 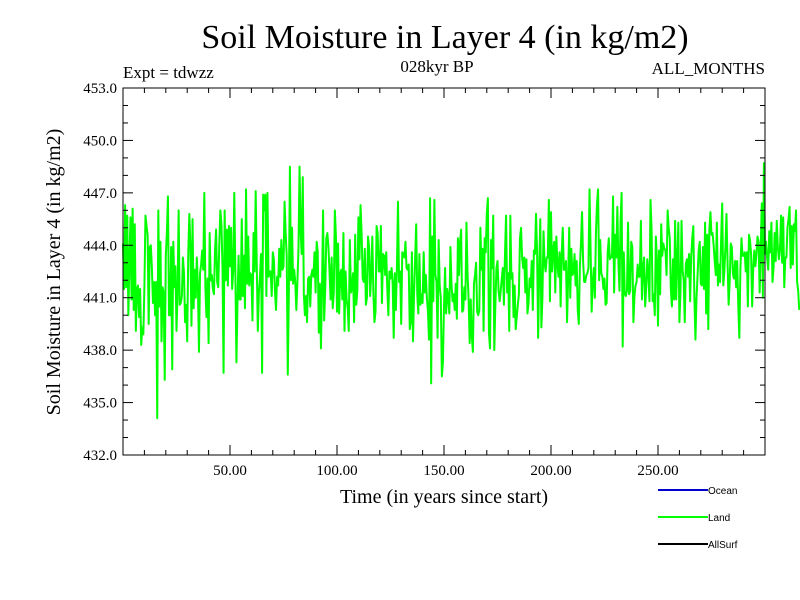 What do you see at coordinates (444, 37) in the screenshot?
I see `chart-title: Soil Moisture in Layer 4 (in kg/m2)` at bounding box center [444, 37].